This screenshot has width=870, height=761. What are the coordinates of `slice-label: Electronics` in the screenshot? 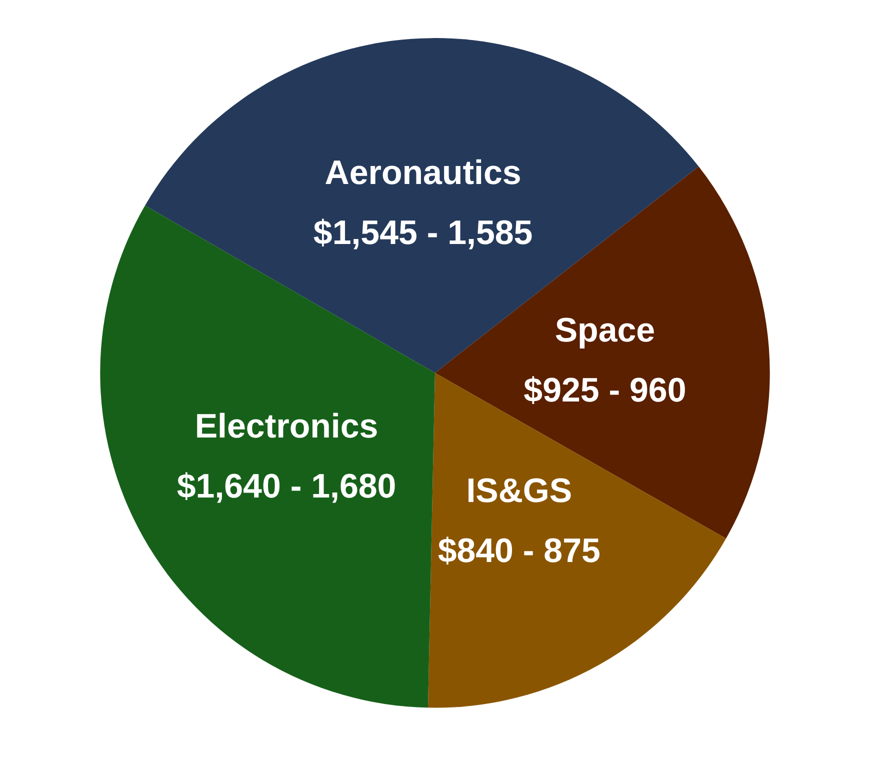 It's located at (286, 427).